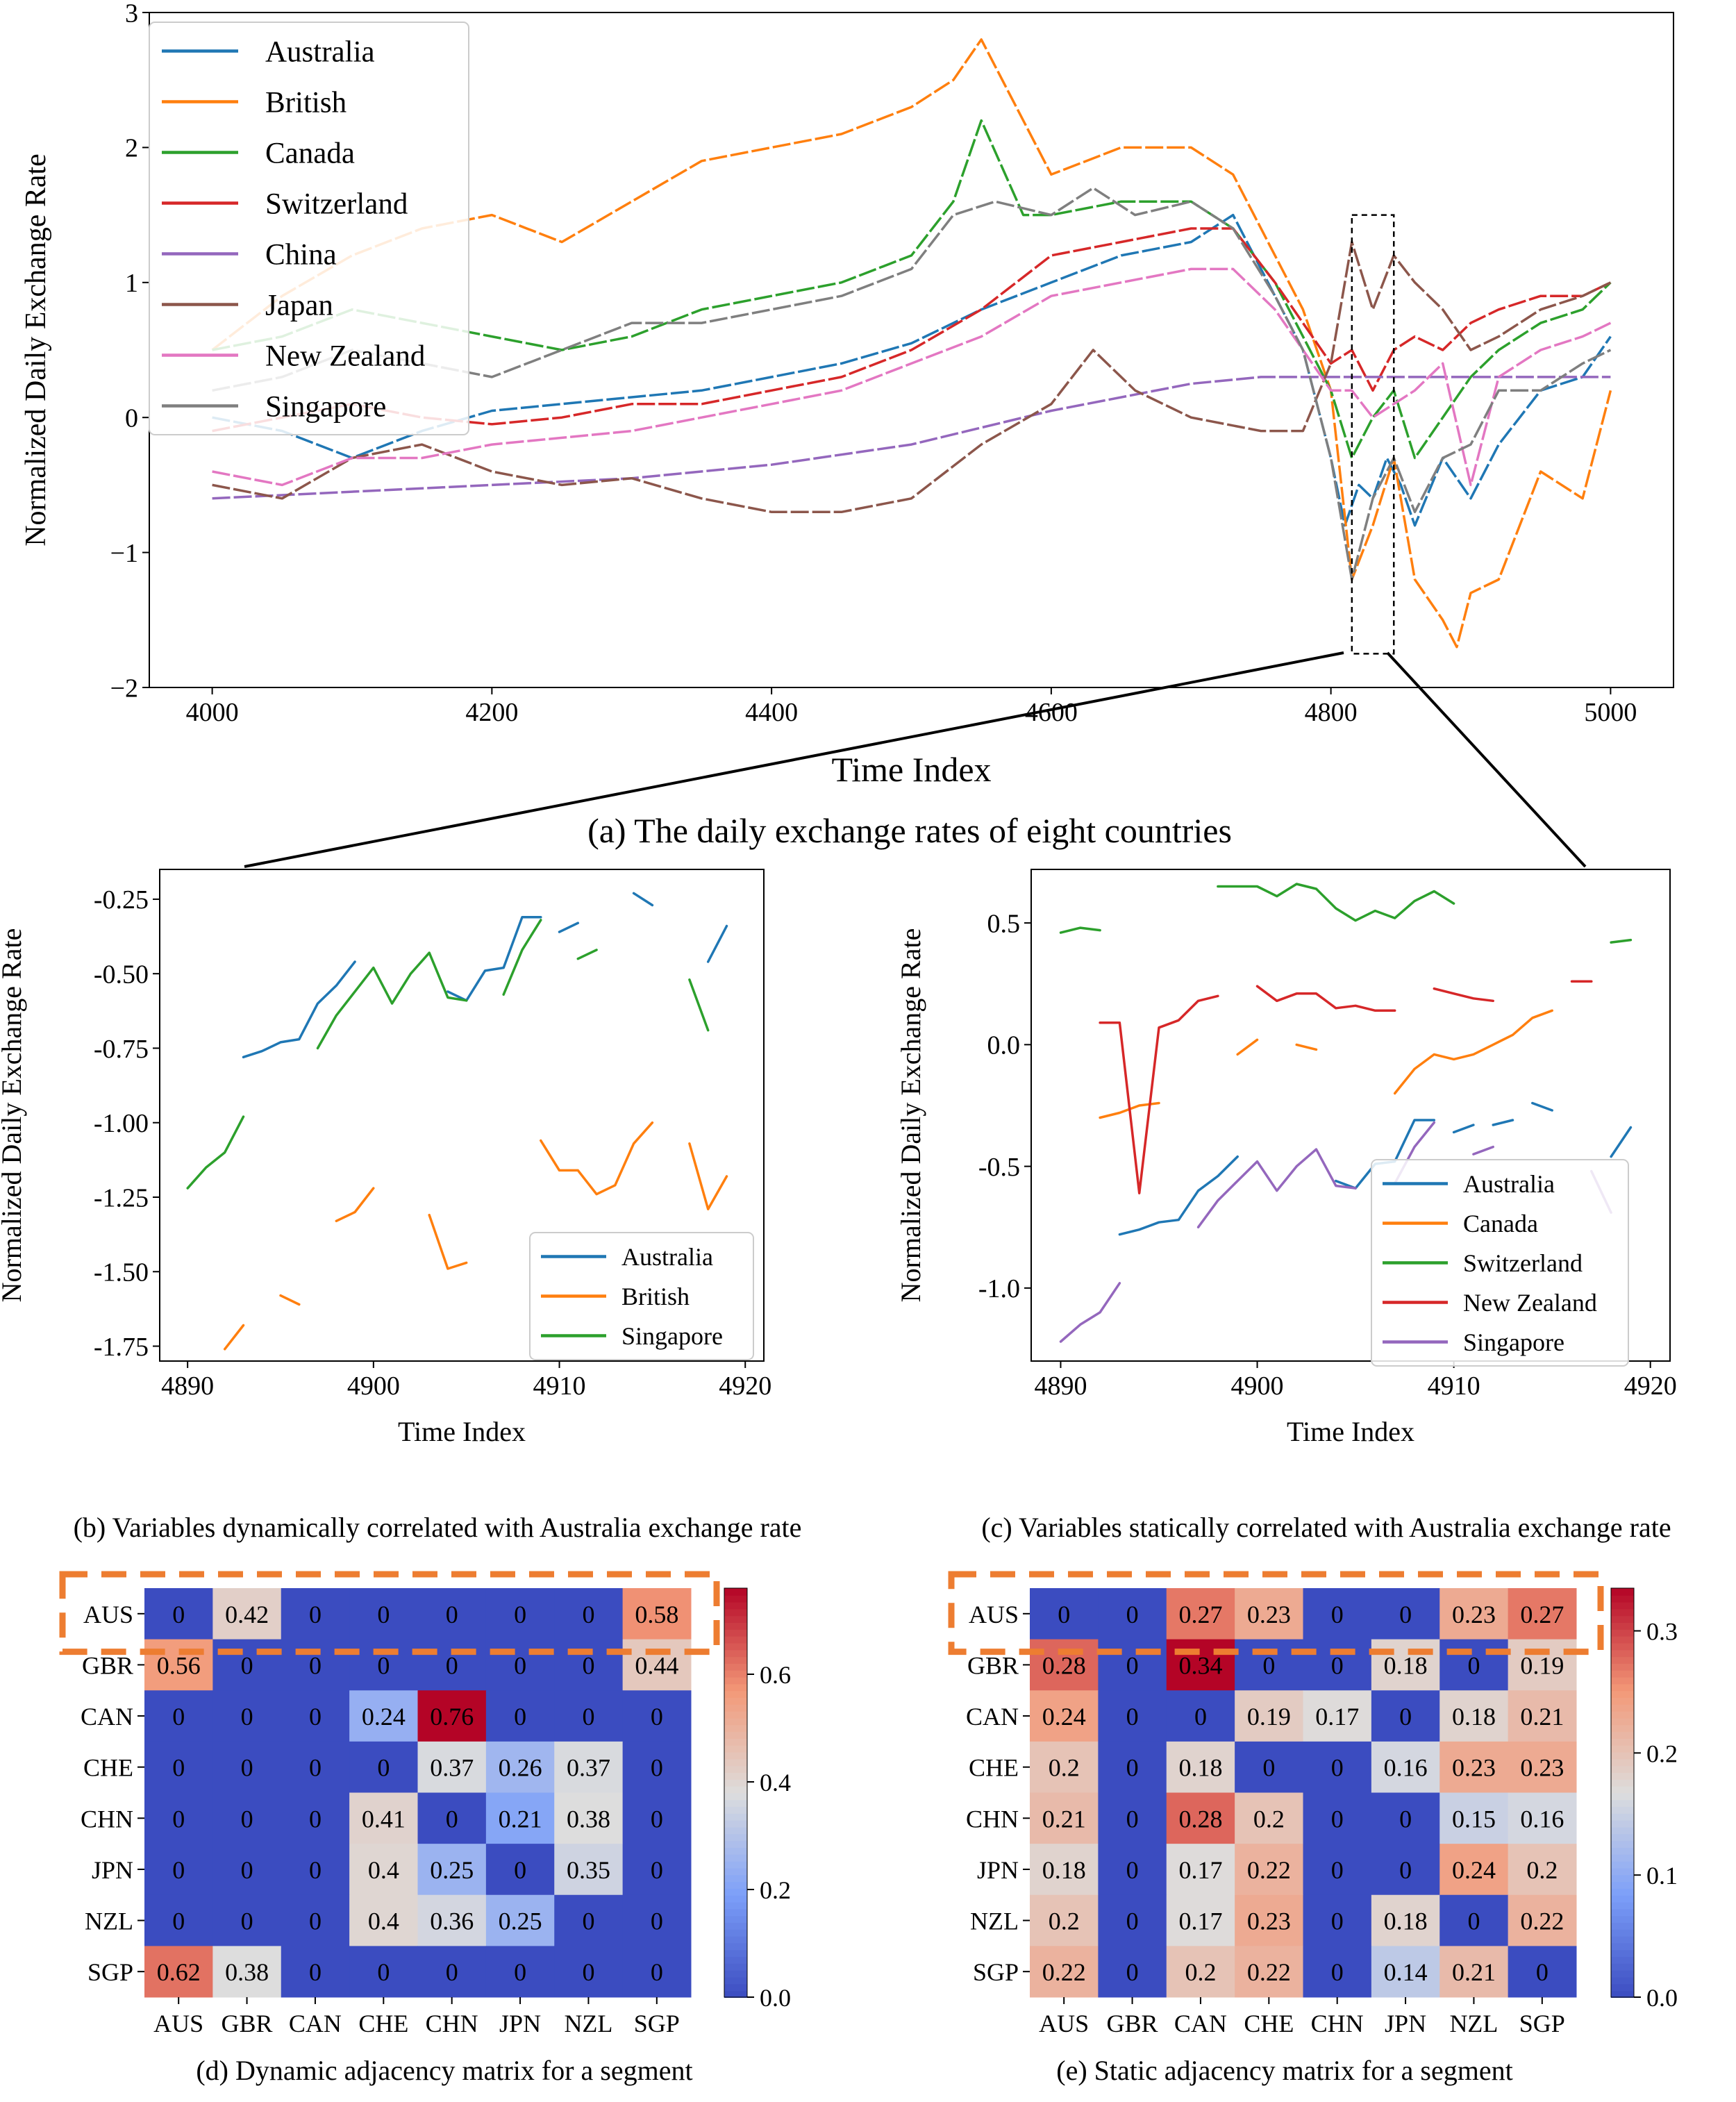 This screenshot has width=1736, height=2102. Describe the element at coordinates (1513, 1342) in the screenshot. I see `legend-label: Singapore` at that location.